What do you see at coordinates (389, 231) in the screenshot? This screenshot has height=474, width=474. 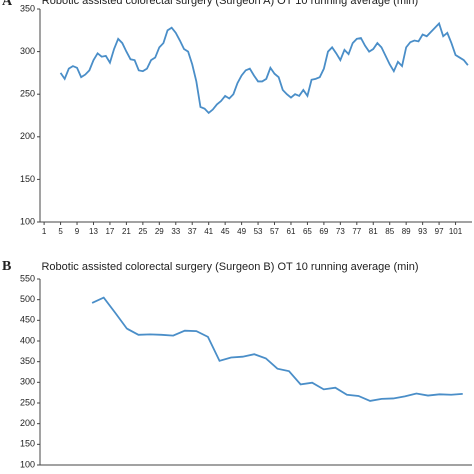 I see `x-tick-label: 85` at bounding box center [389, 231].